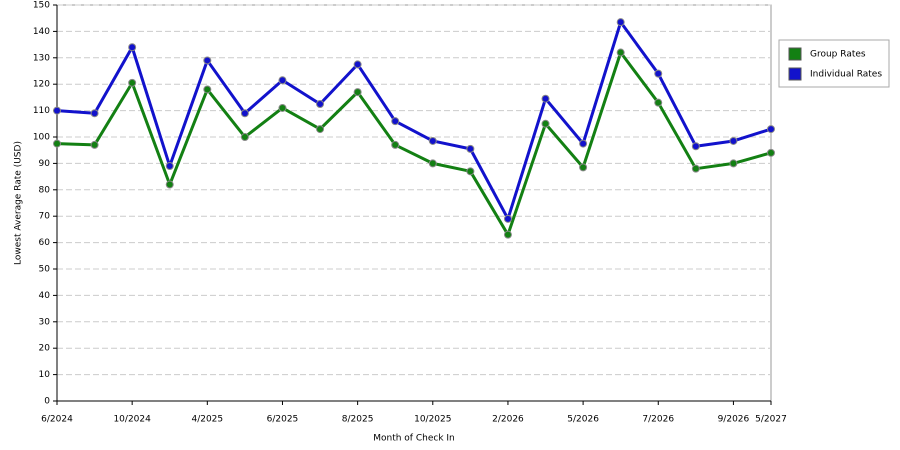 The width and height of the screenshot is (900, 450). What do you see at coordinates (658, 420) in the screenshot?
I see `x-tick-label: 7/2026` at bounding box center [658, 420].